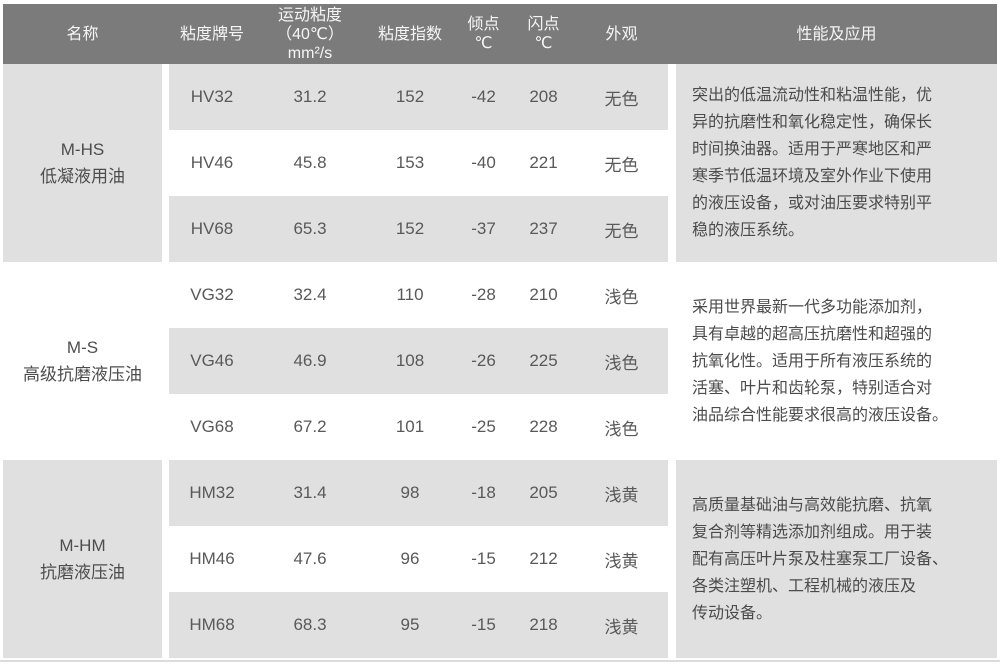 Image resolution: width=1000 pixels, height=668 pixels. I want to click on table-row: HV68 65.3 152 -37 237 无色, so click(418, 229).